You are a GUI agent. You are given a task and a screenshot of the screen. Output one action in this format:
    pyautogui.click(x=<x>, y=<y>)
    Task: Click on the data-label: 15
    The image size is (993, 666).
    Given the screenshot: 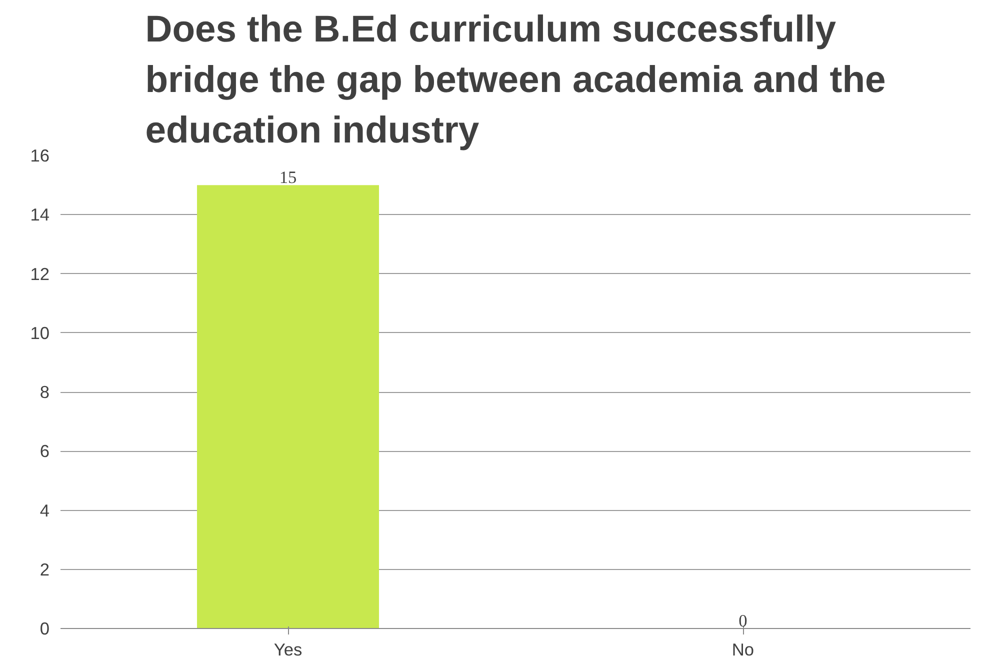 What is the action you would take?
    pyautogui.click(x=288, y=178)
    